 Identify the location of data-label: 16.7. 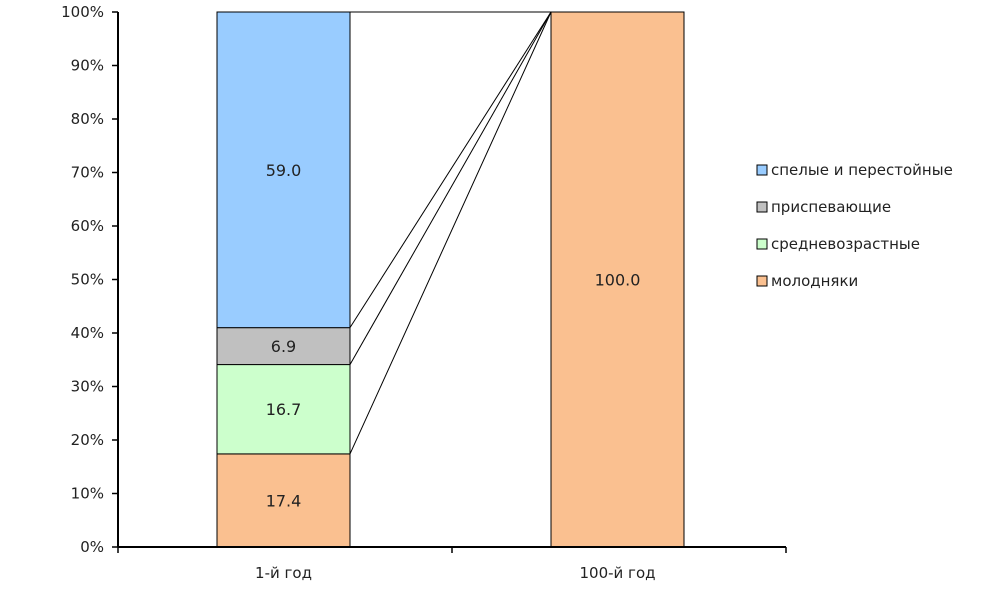
(284, 409).